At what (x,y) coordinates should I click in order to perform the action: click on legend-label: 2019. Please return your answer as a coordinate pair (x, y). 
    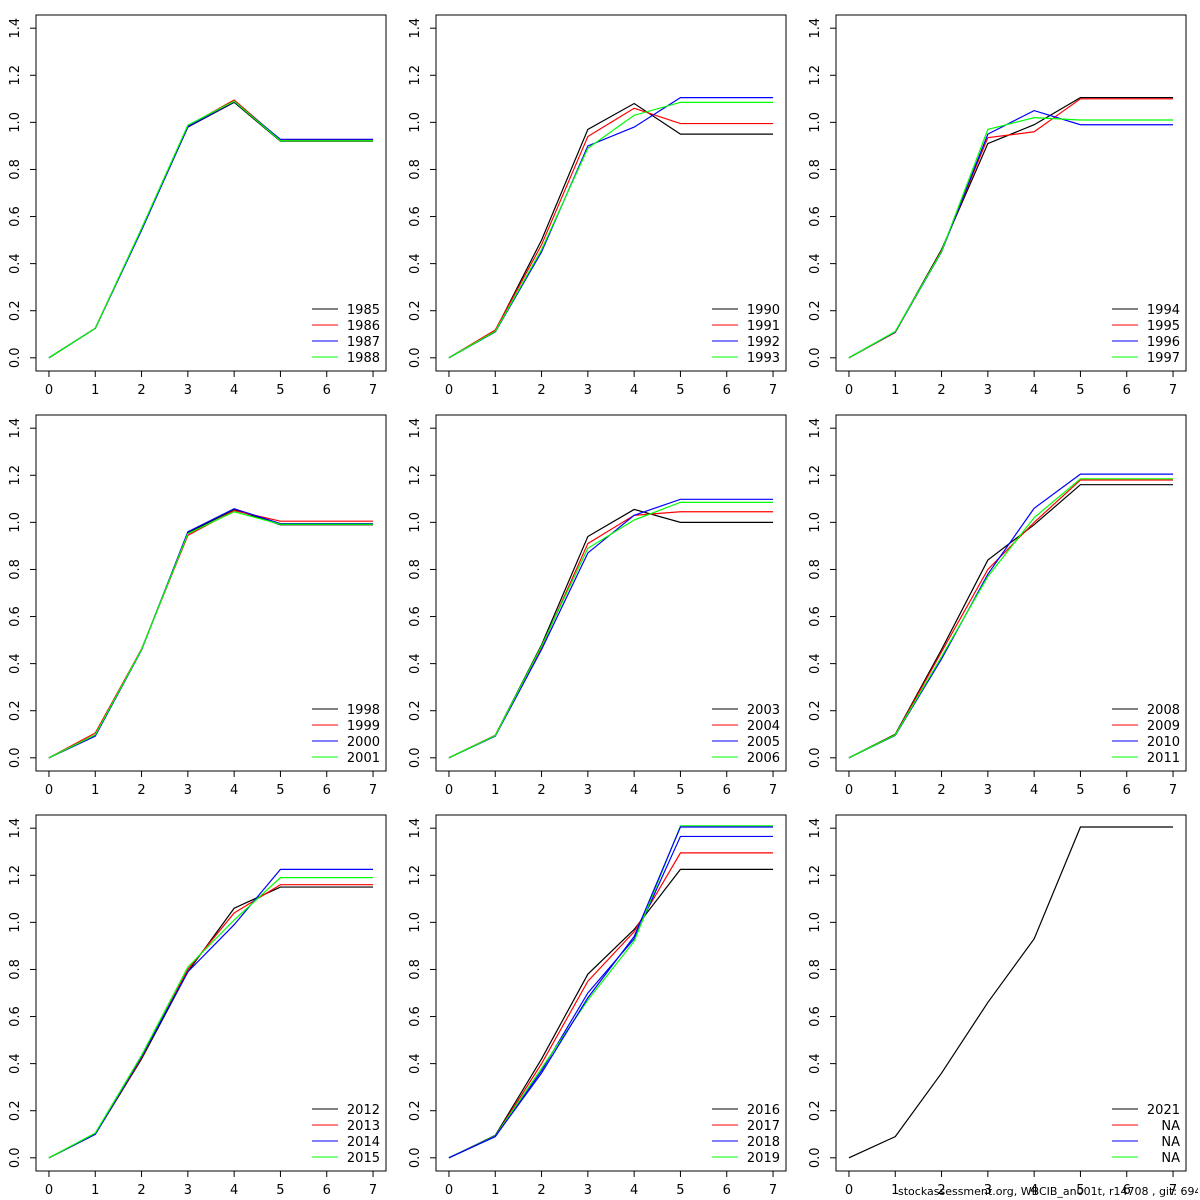
    Looking at the image, I should click on (763, 1158).